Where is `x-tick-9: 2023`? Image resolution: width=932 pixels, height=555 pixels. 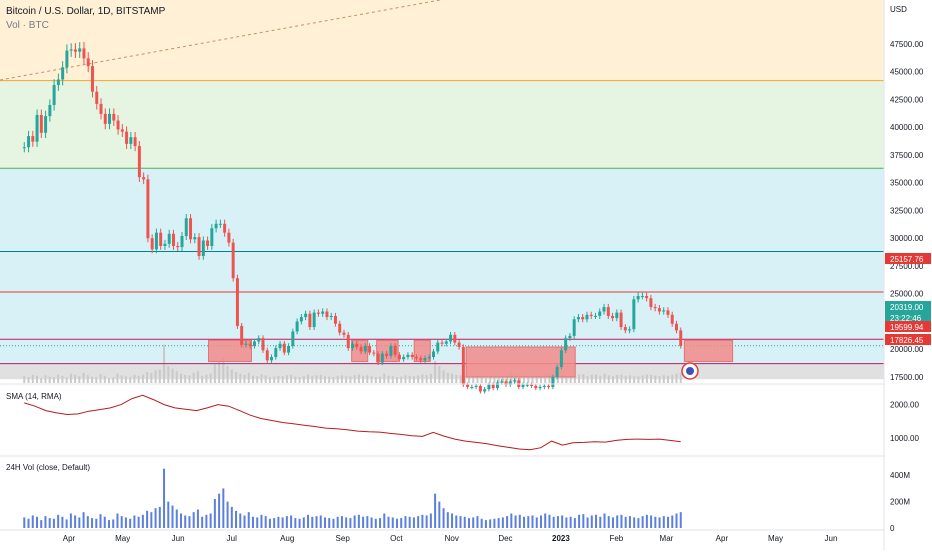 x-tick-9: 2023 is located at coordinates (561, 538).